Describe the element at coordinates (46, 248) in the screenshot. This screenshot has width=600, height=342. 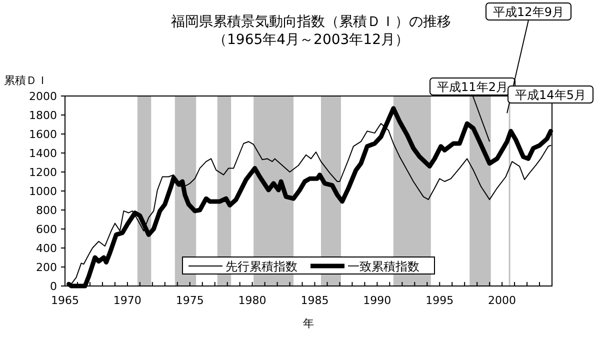
I see `y-tick-label: 400` at that location.